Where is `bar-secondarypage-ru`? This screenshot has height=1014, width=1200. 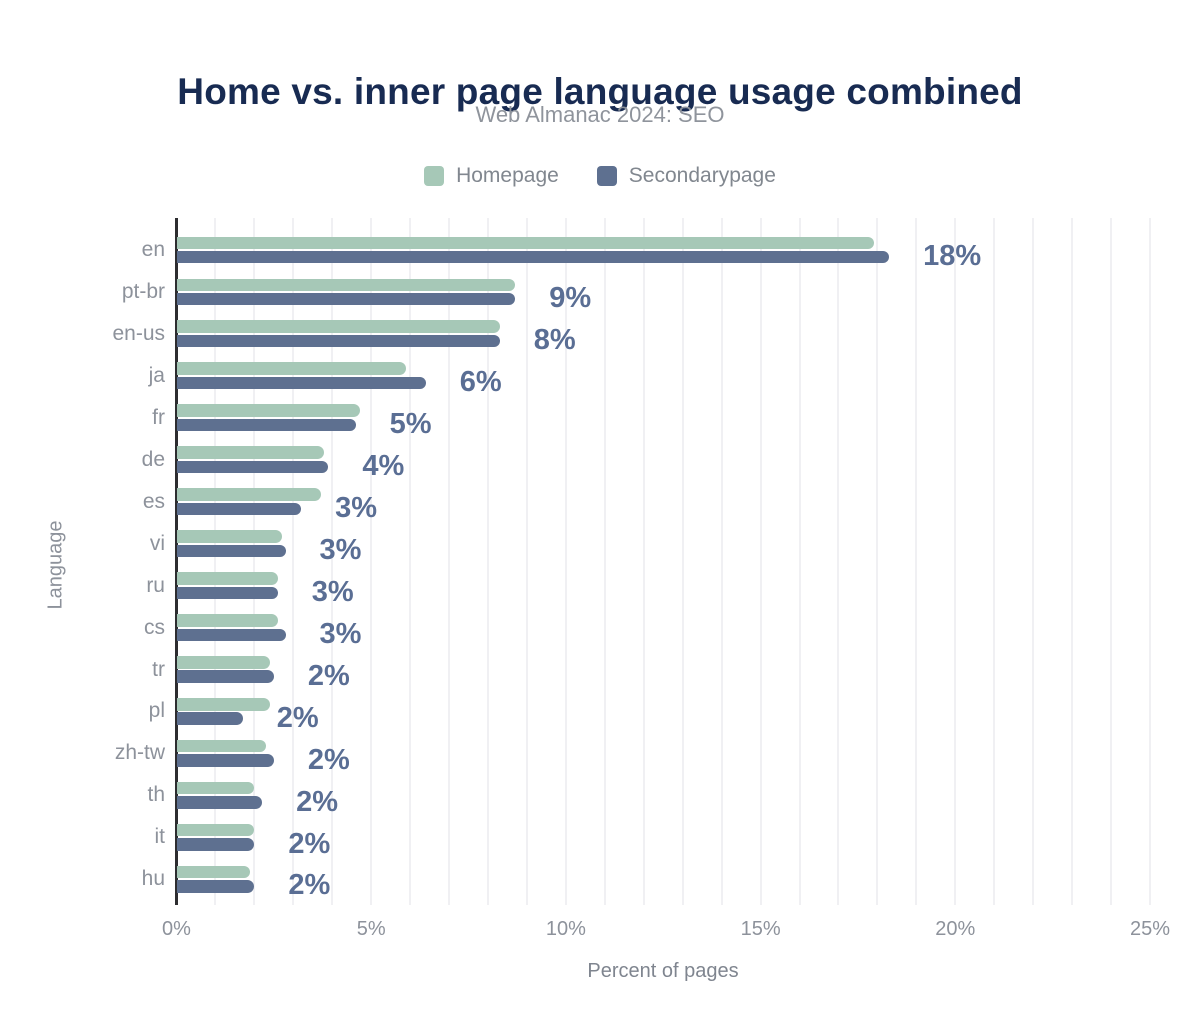 bar-secondarypage-ru is located at coordinates (227, 593).